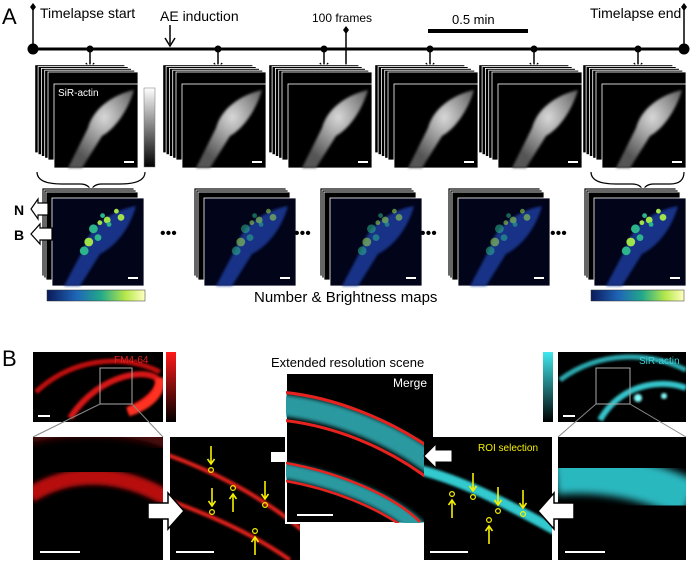  What do you see at coordinates (39, 209) in the screenshot?
I see `n-arrow` at bounding box center [39, 209].